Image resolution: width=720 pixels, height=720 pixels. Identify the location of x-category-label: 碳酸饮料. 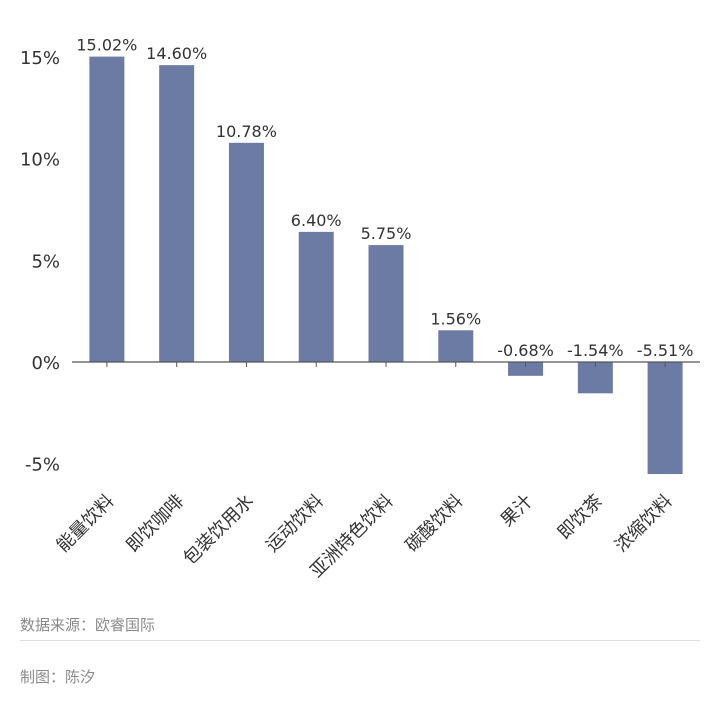
(435, 524).